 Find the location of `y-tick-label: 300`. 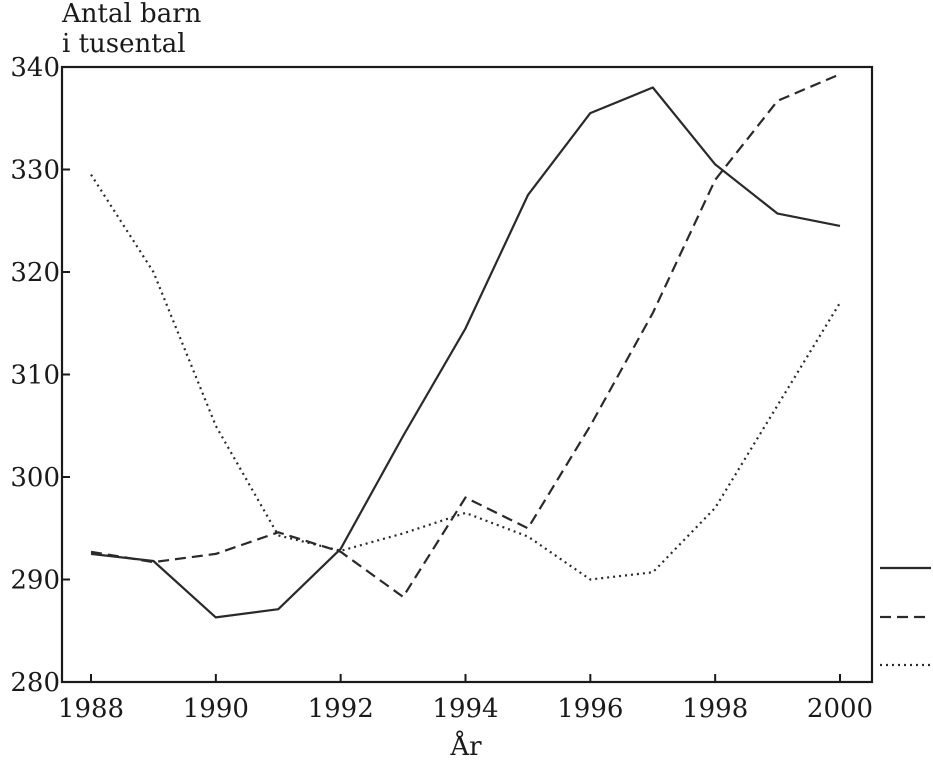

y-tick-label: 300 is located at coordinates (35, 478).